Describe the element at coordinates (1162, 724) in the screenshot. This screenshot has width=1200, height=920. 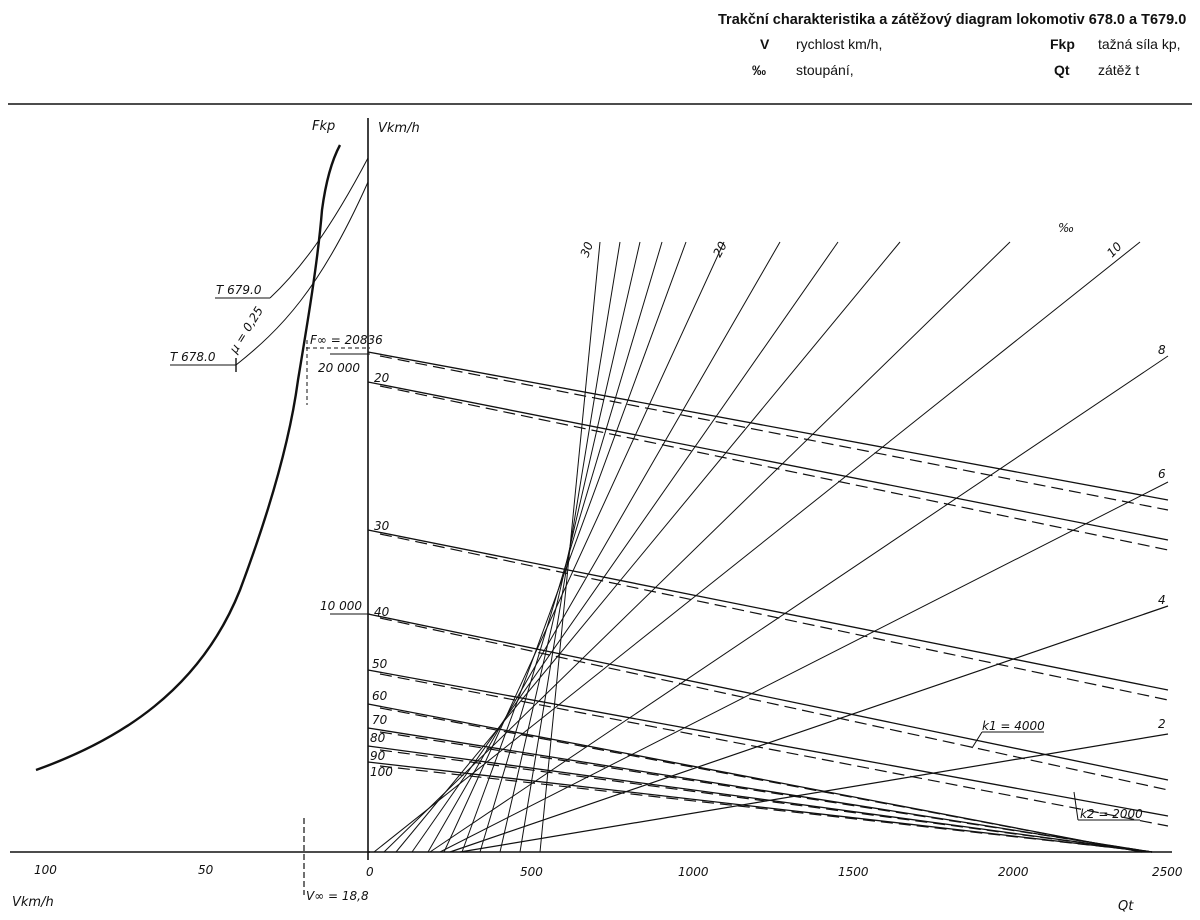
I see `grade-label-2: 2` at that location.